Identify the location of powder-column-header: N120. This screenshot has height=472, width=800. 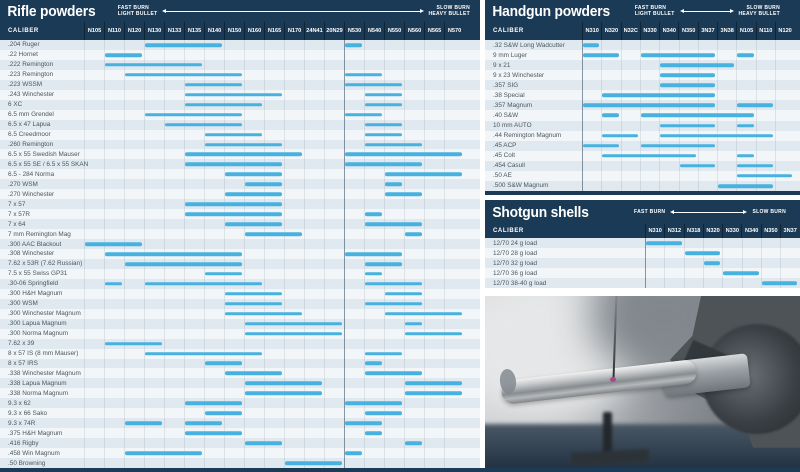
(134, 31).